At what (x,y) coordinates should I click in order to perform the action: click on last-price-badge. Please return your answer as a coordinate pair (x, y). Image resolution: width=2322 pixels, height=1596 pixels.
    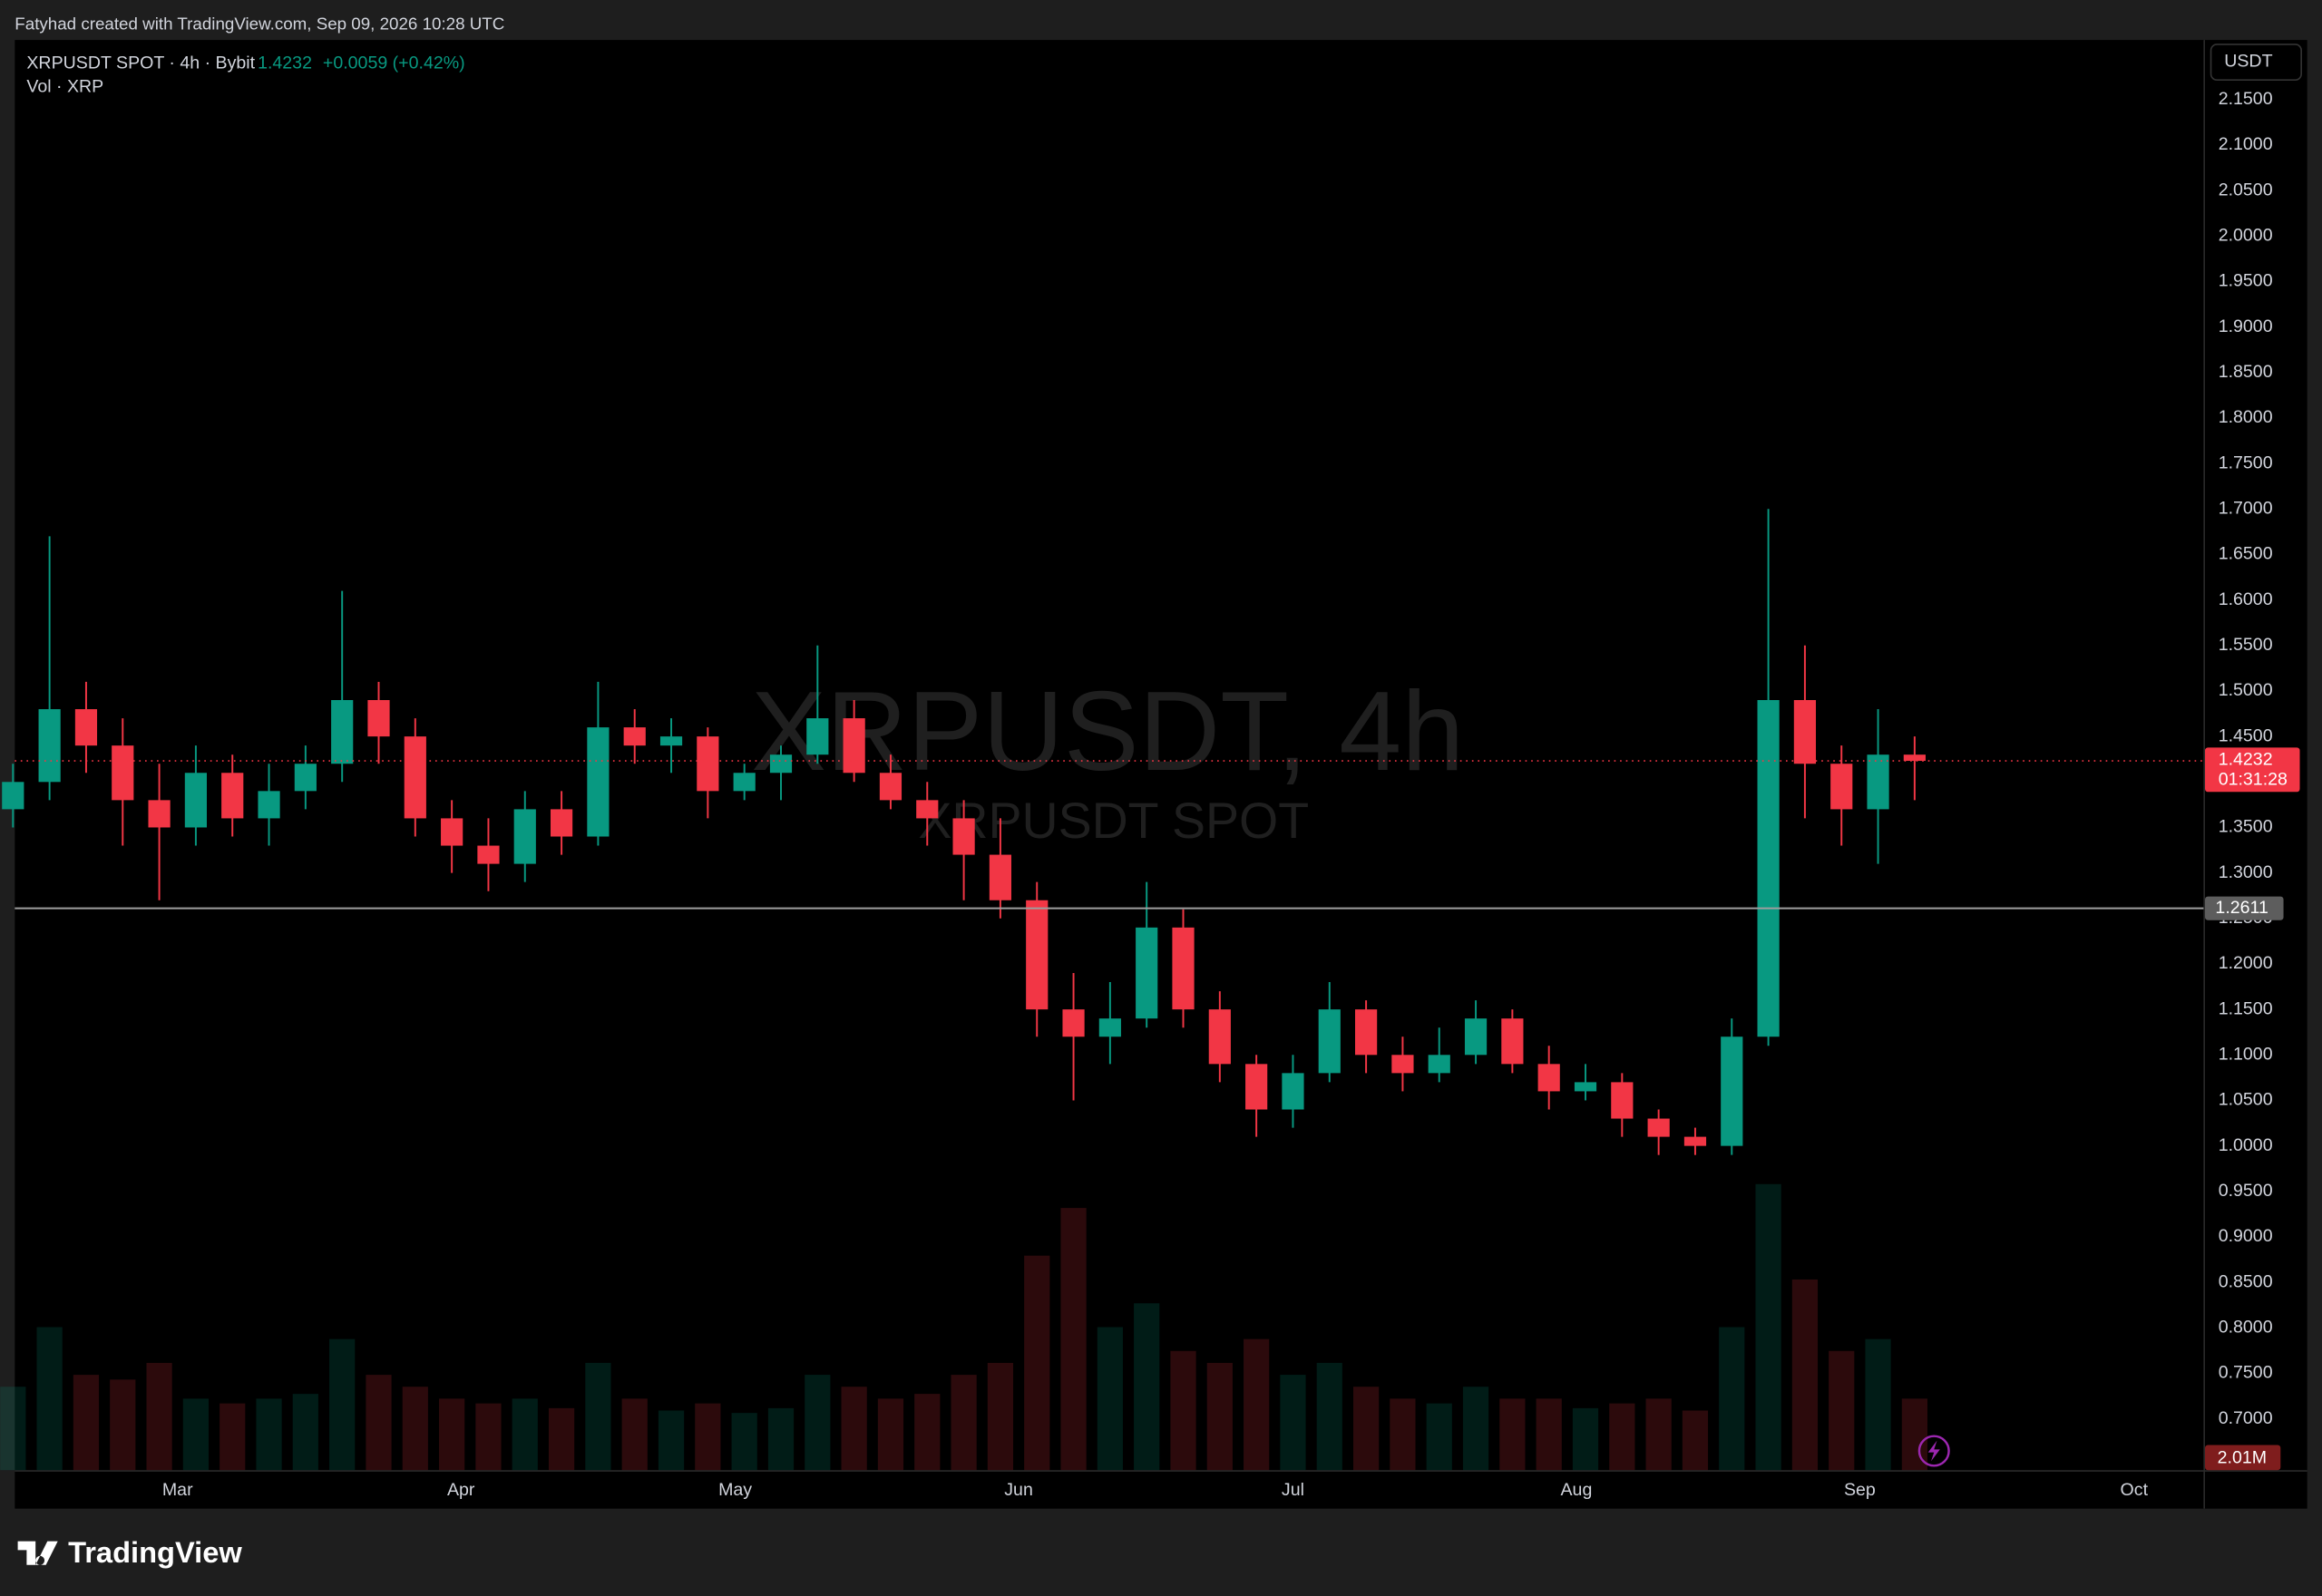
    Looking at the image, I should click on (2252, 770).